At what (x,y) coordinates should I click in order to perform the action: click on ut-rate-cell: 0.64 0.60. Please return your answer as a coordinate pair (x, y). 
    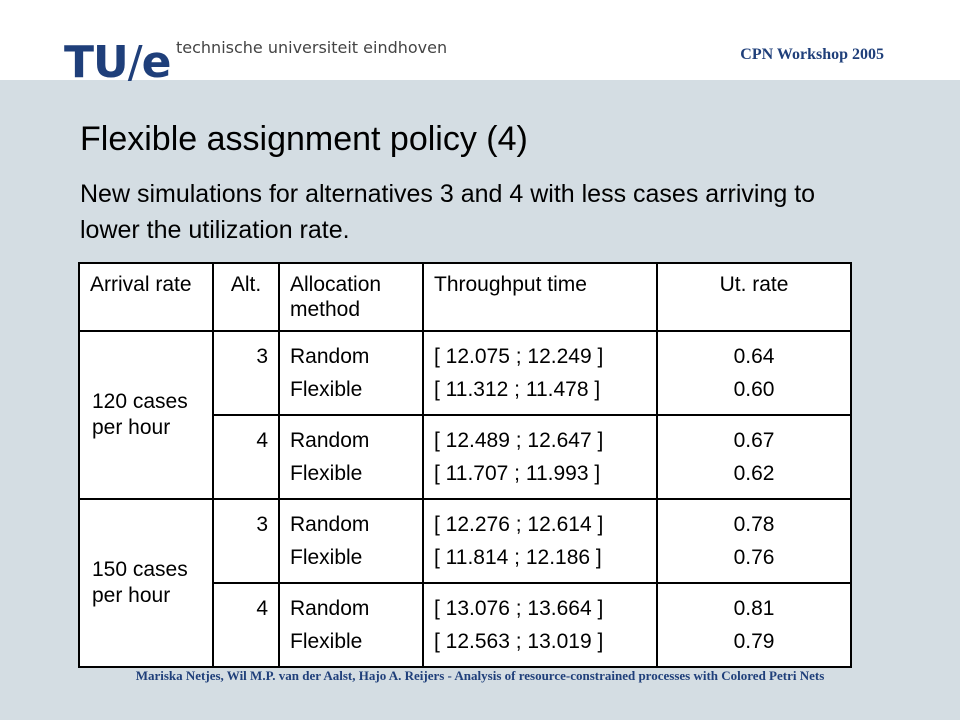
    Looking at the image, I should click on (754, 373).